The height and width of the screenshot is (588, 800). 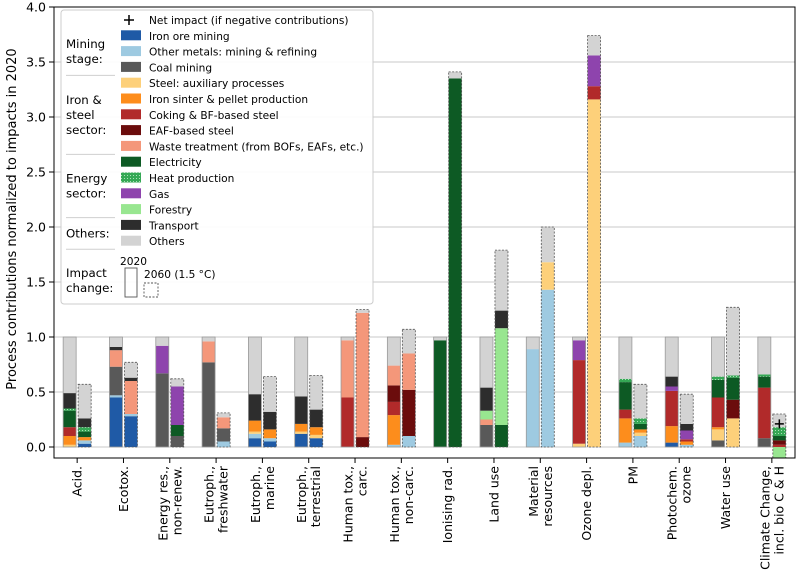 What do you see at coordinates (123, 489) in the screenshot?
I see `x-tick-label-line: Ecotox.` at bounding box center [123, 489].